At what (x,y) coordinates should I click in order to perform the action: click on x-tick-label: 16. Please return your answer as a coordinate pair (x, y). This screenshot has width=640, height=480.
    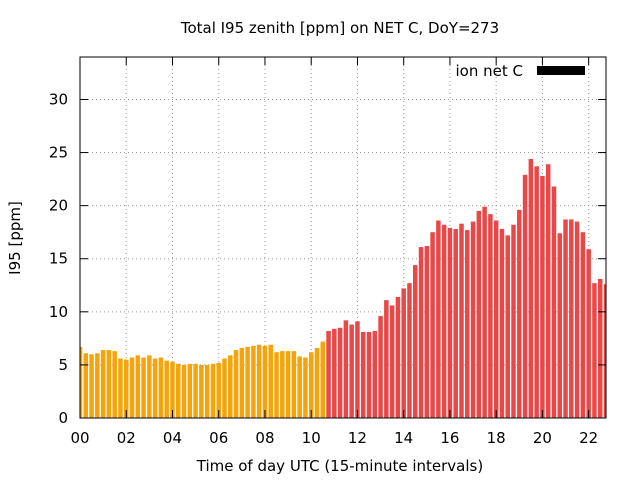
    Looking at the image, I should click on (449, 438).